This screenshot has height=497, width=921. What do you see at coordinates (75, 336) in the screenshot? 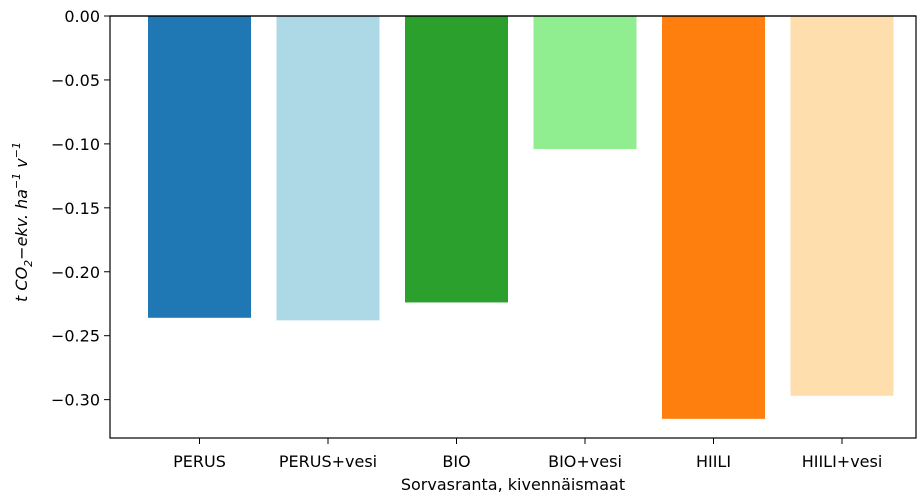
I see `y-tick-label: −0.25` at bounding box center [75, 336].